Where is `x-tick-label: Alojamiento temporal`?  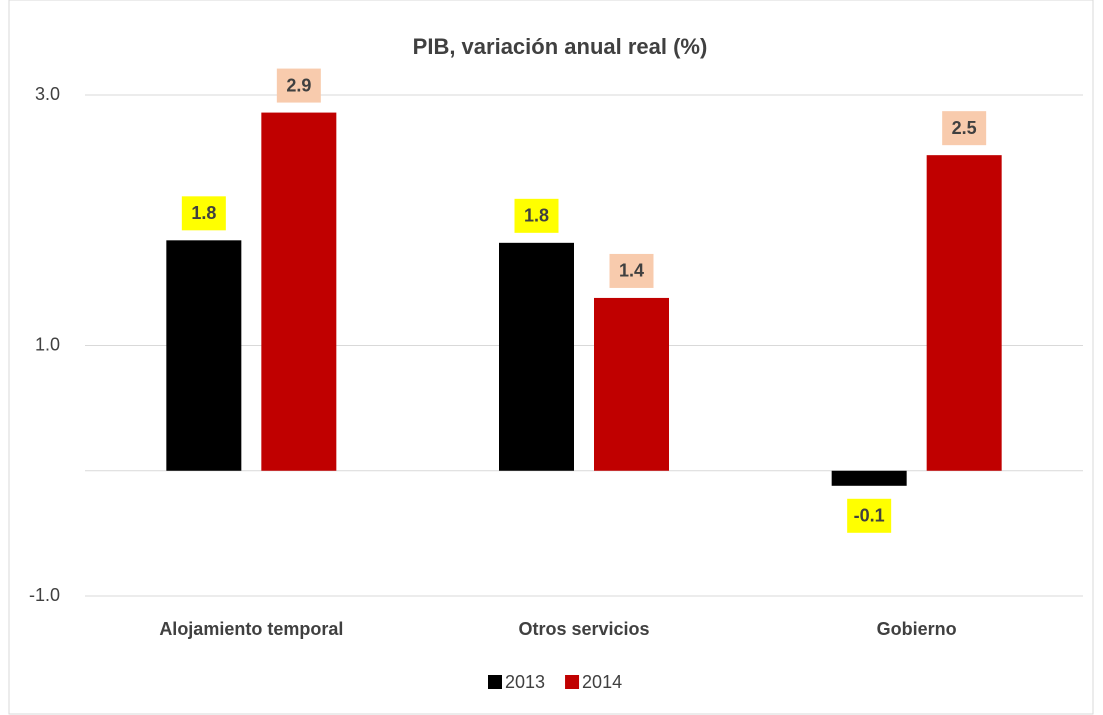 x-tick-label: Alojamiento temporal is located at coordinates (251, 629).